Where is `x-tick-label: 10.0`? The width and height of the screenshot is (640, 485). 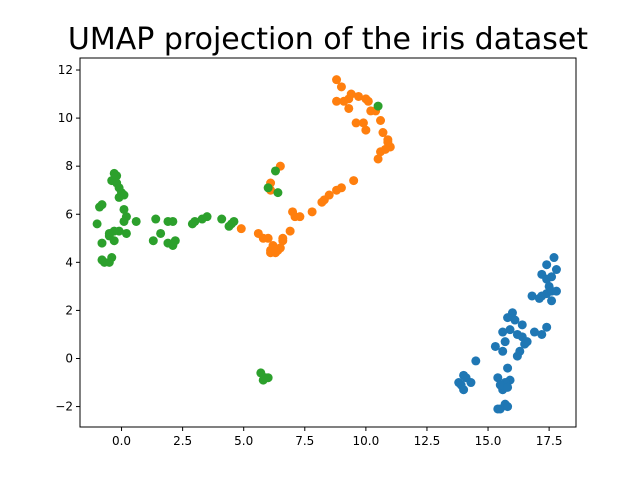 x-tick-label: 10.0 is located at coordinates (366, 441).